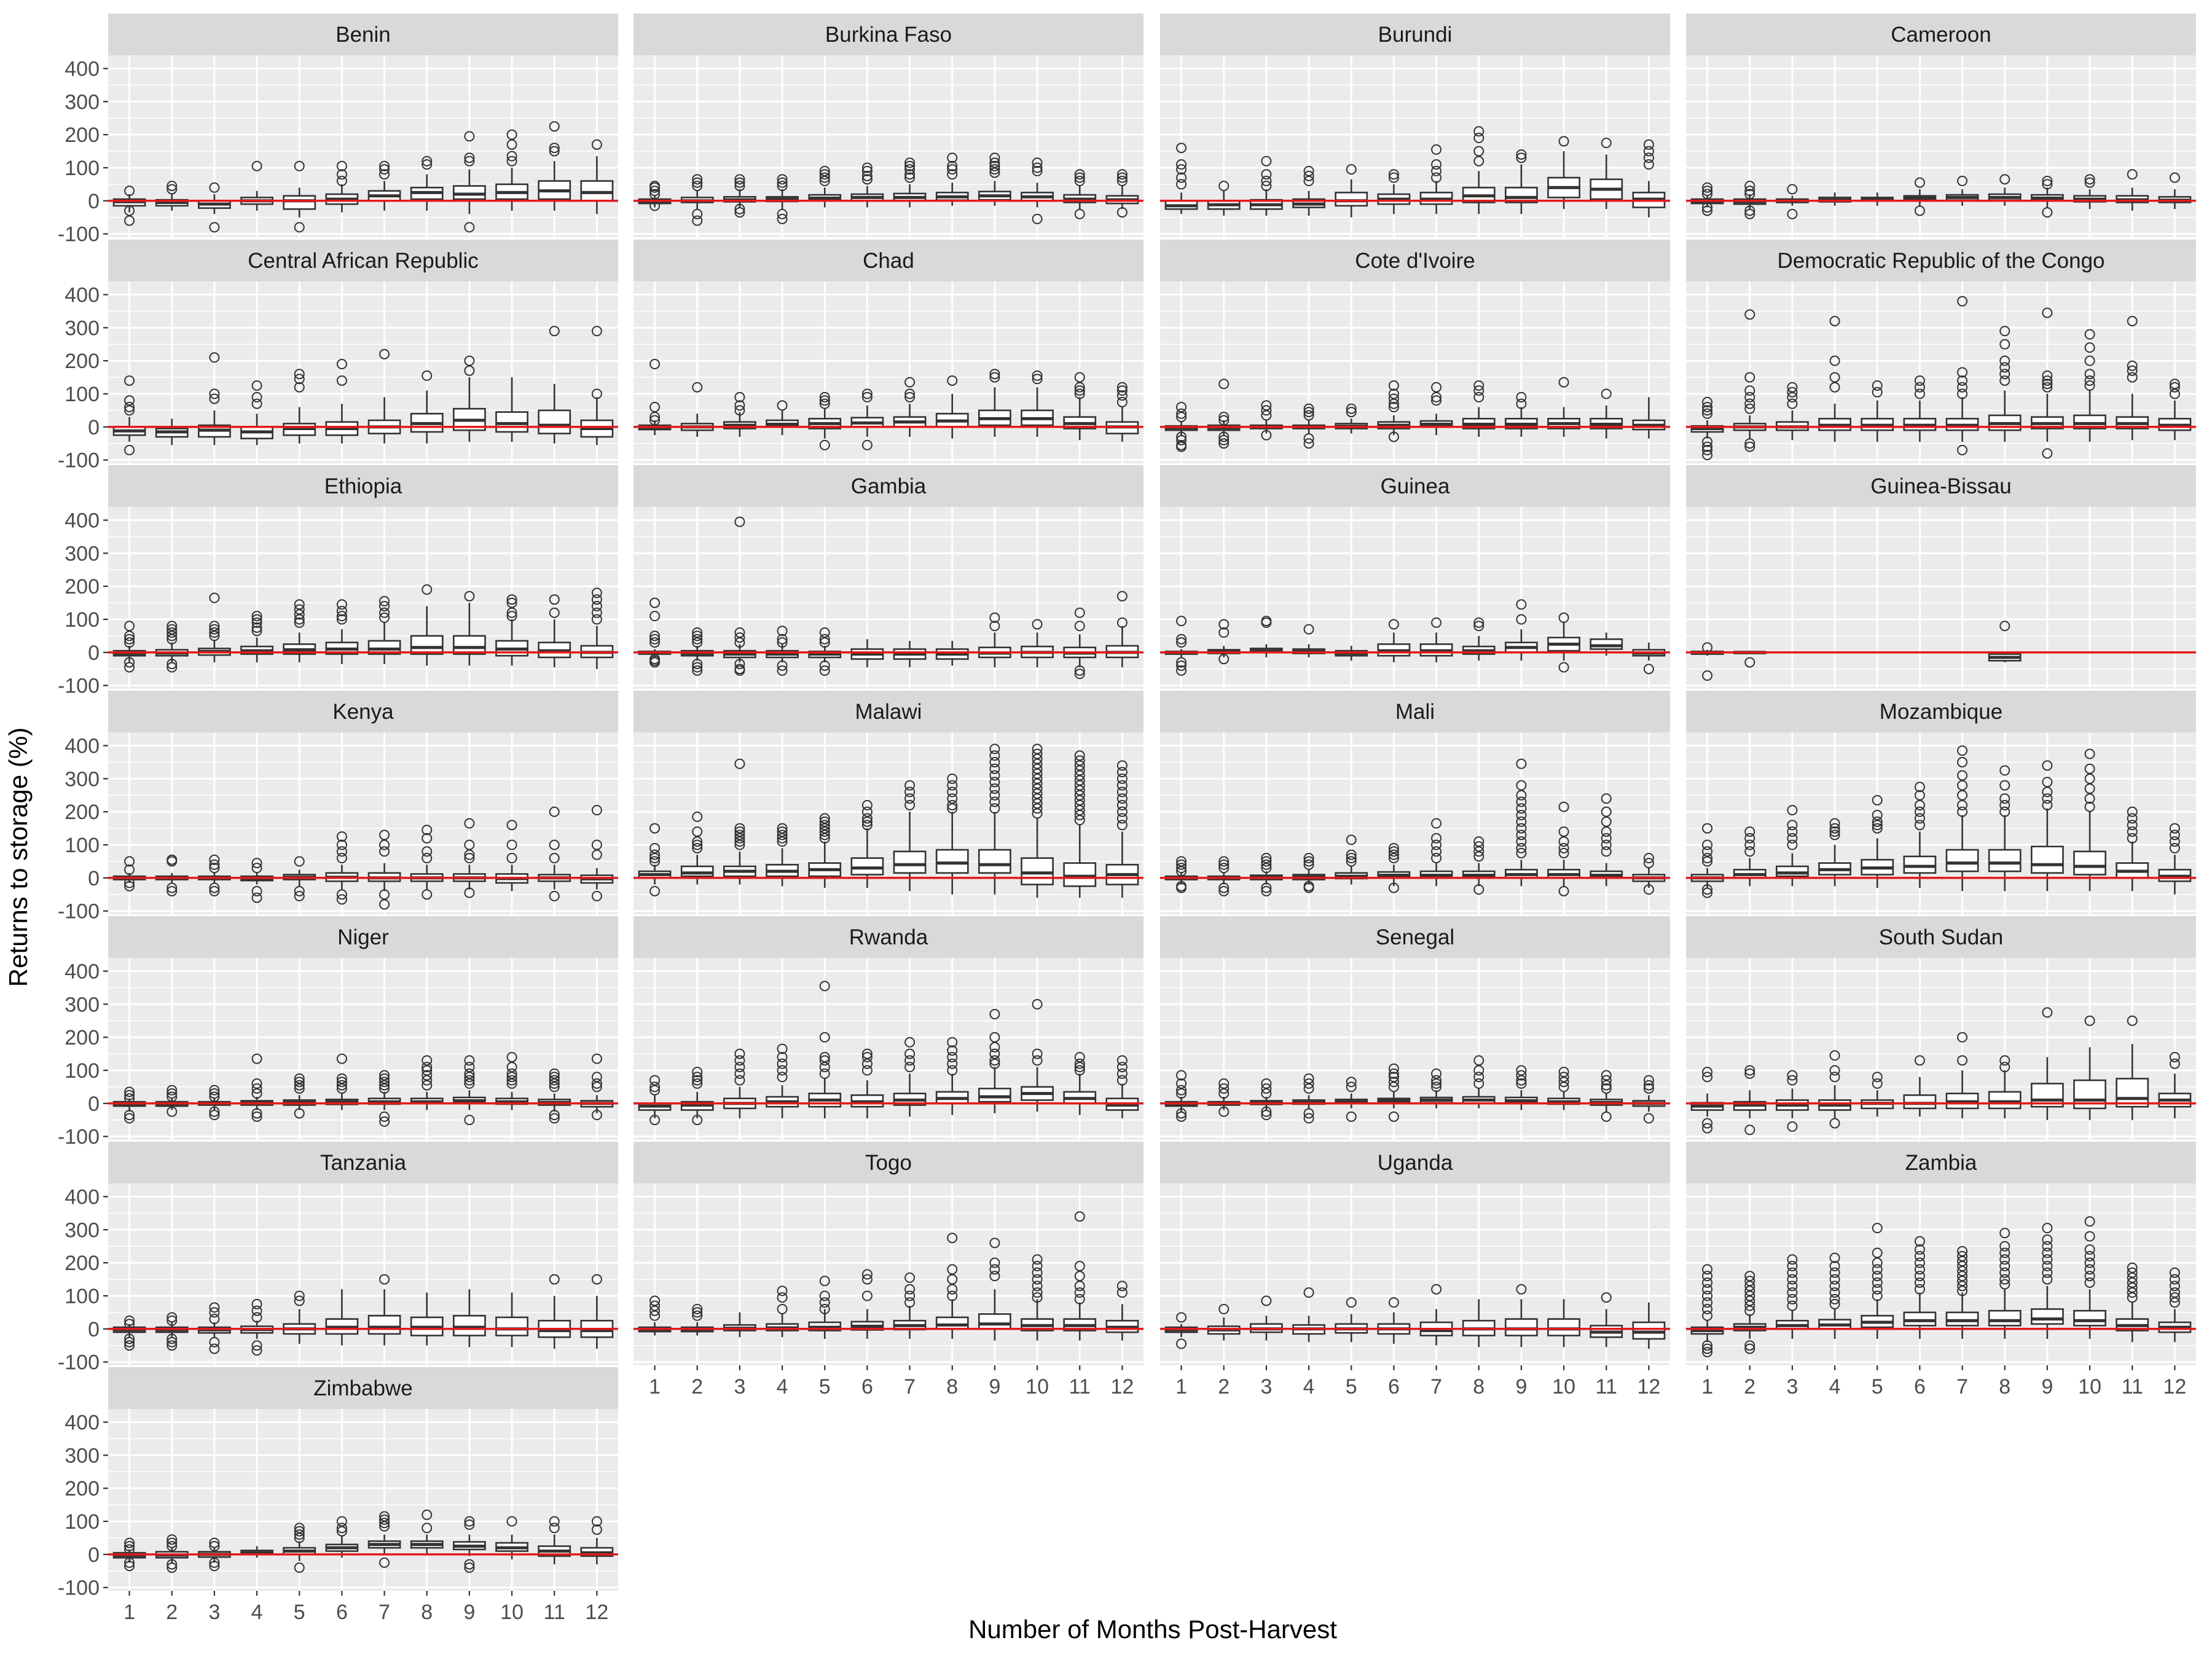 This screenshot has width=2212, height=1659. I want to click on x-tick-label: 9, so click(469, 1612).